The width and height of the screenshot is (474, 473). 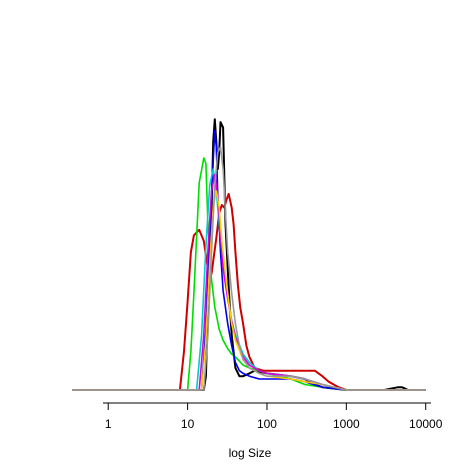 I want to click on x-axis-ticks: 1 10 100 1000 10000, so click(x=274, y=417).